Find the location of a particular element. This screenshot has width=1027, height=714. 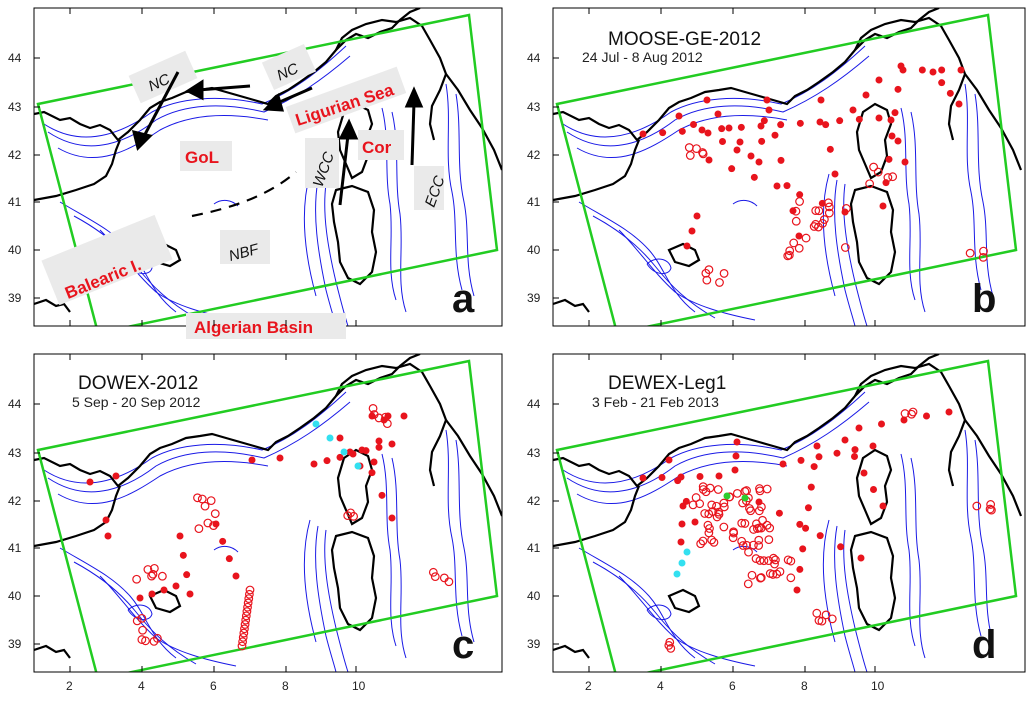

panel-title-b: MOOSE-GE-2012 is located at coordinates (684, 39).